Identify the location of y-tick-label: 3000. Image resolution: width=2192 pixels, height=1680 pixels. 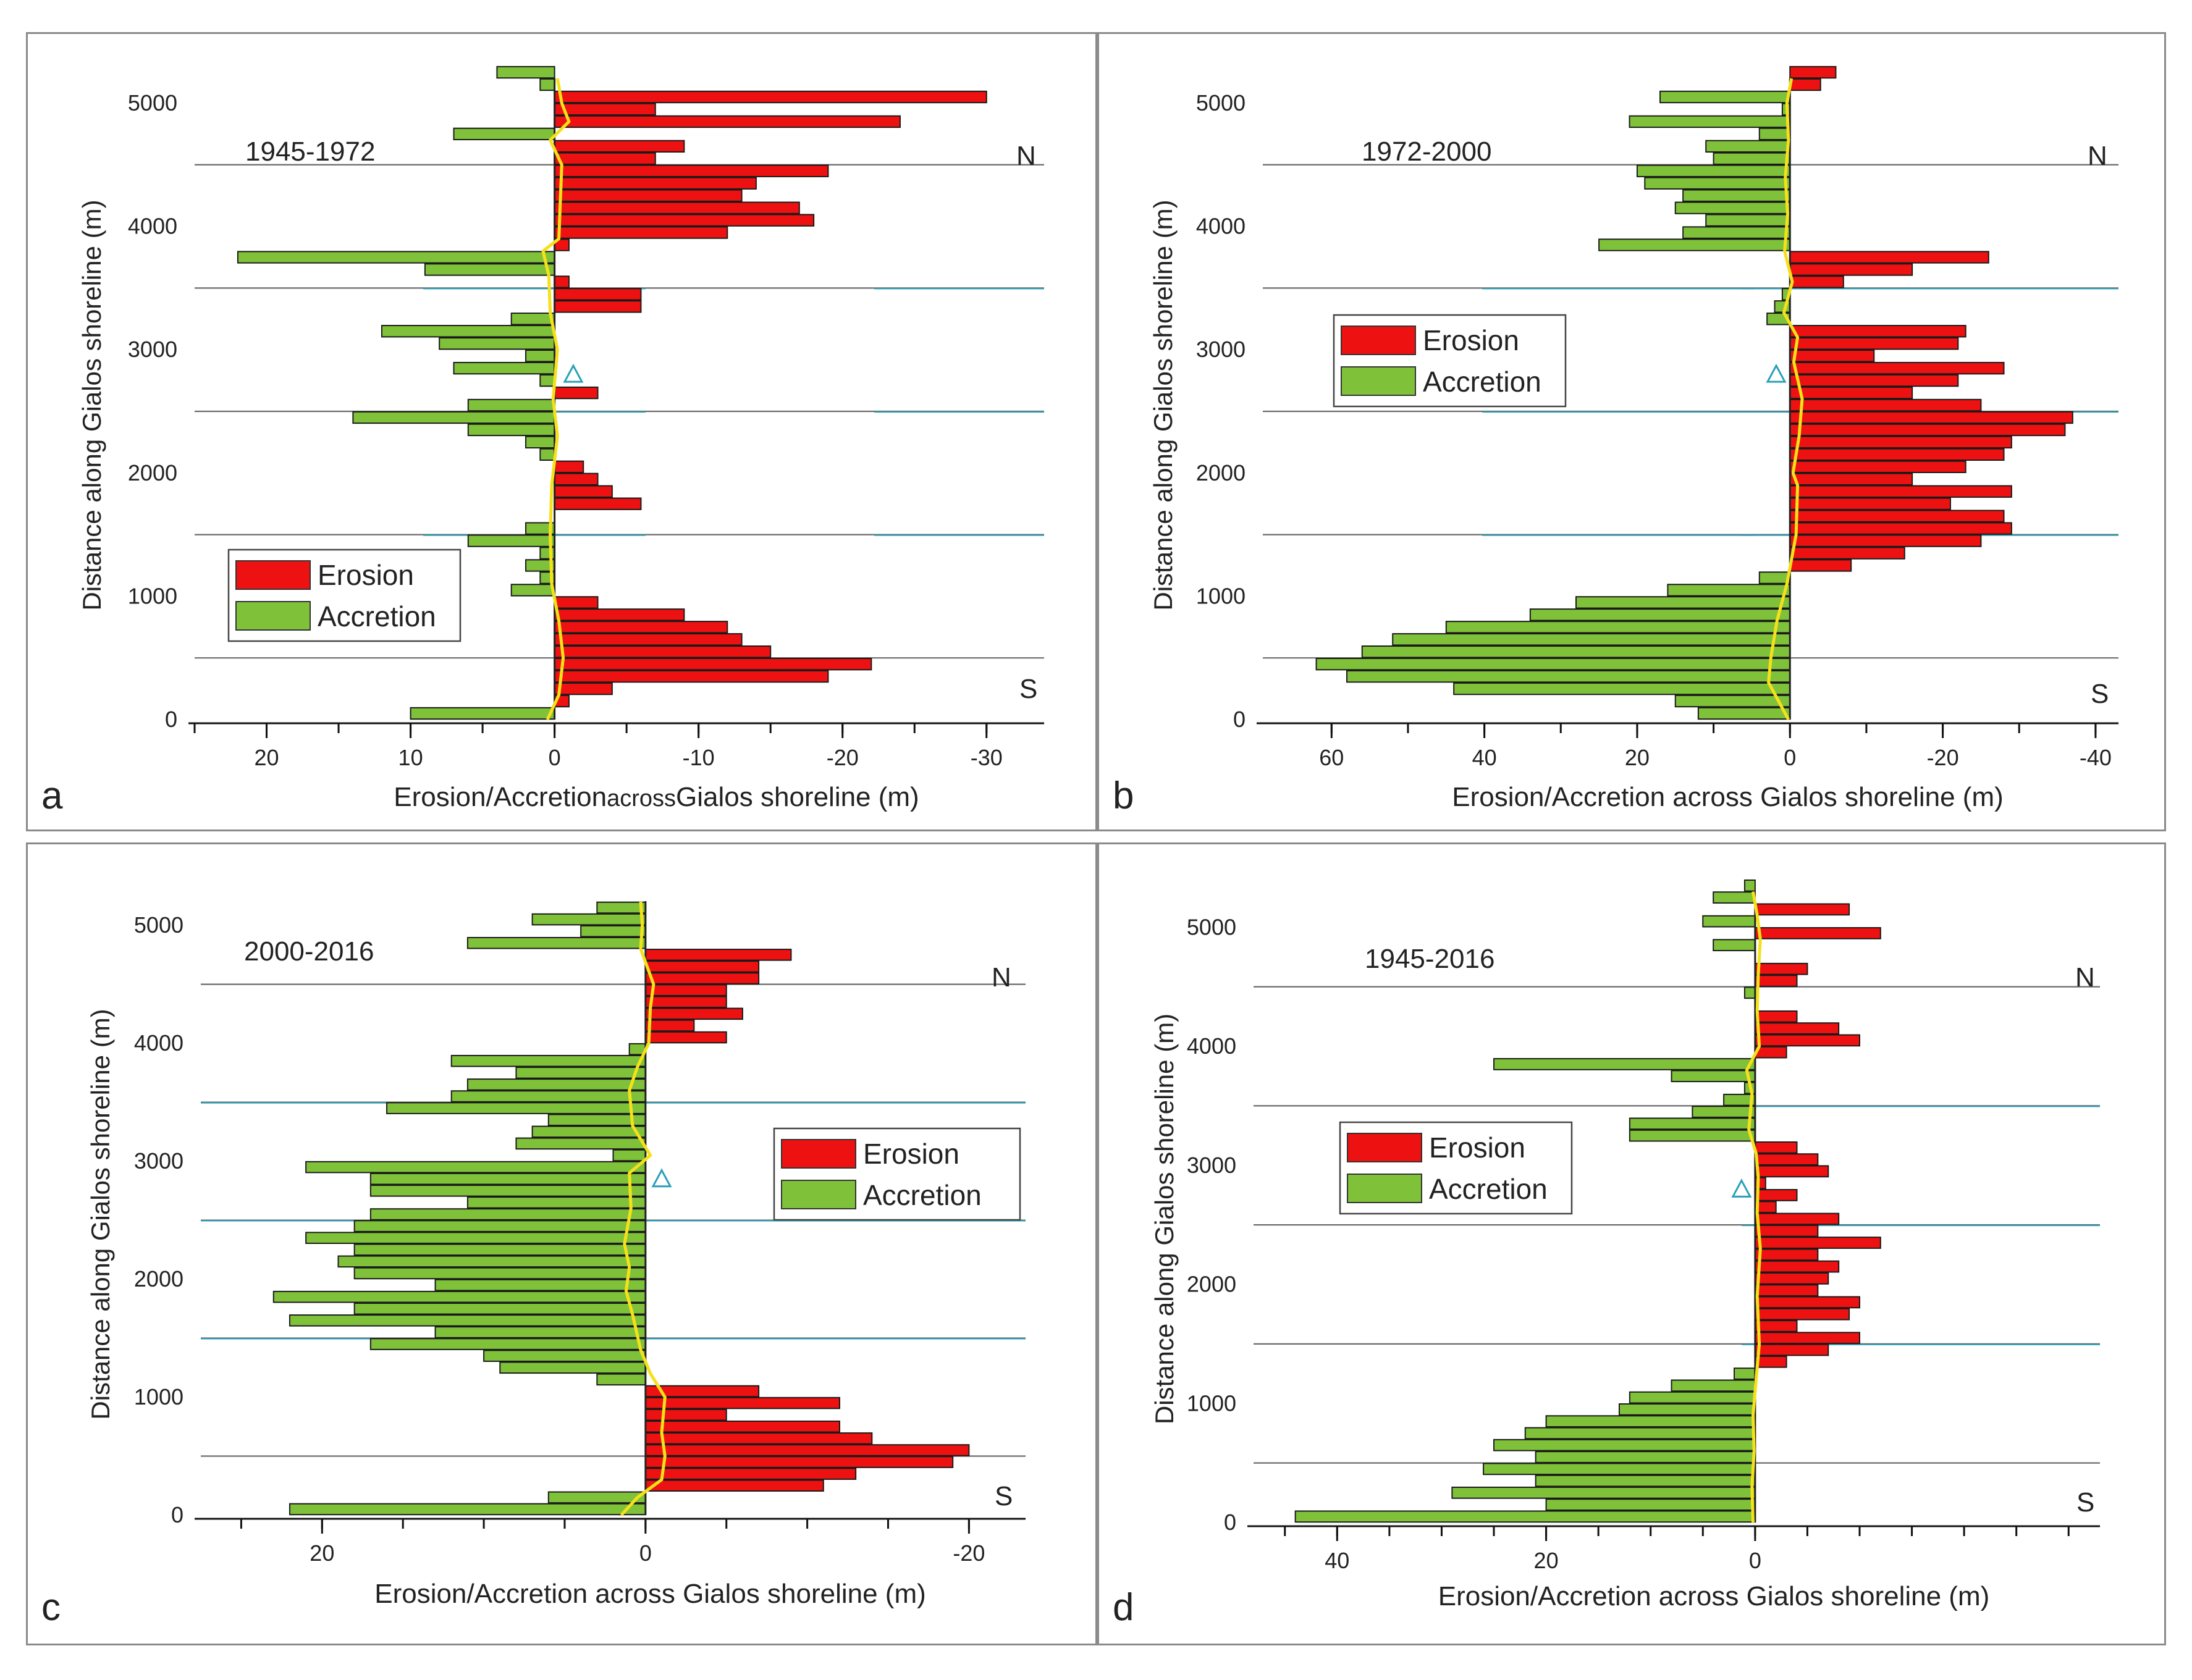
(1221, 350).